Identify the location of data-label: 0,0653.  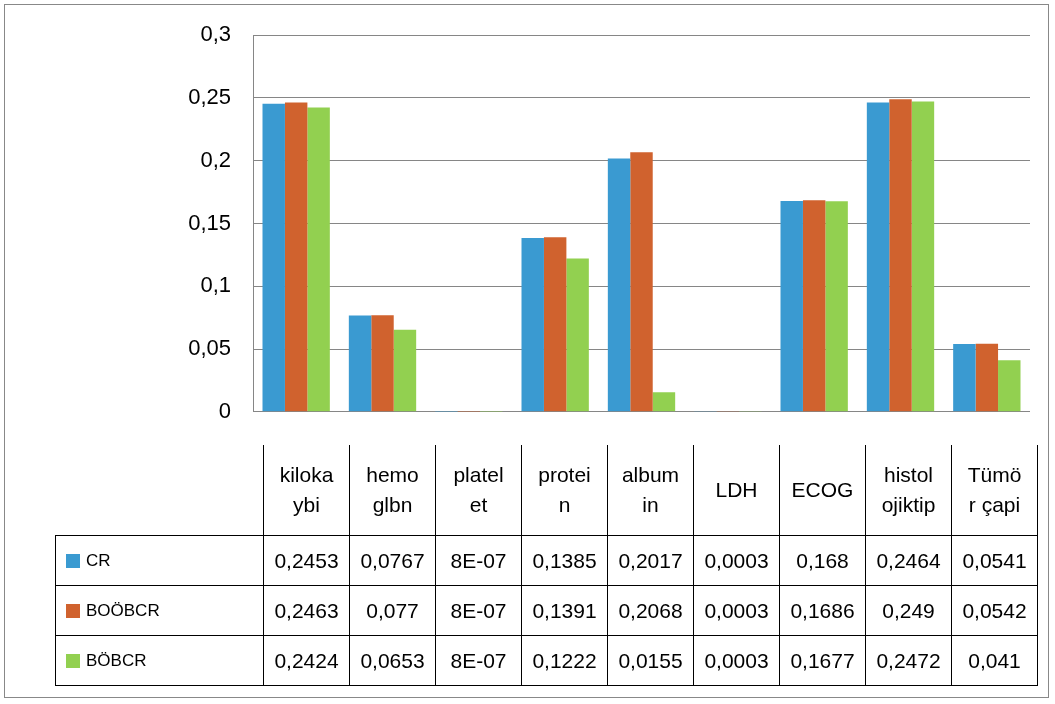
(392, 660).